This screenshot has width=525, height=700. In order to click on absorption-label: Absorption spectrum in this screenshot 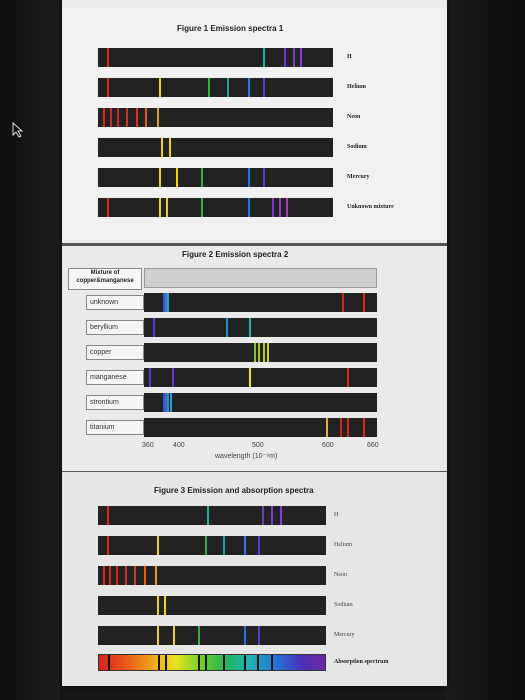, I will do `click(361, 662)`.